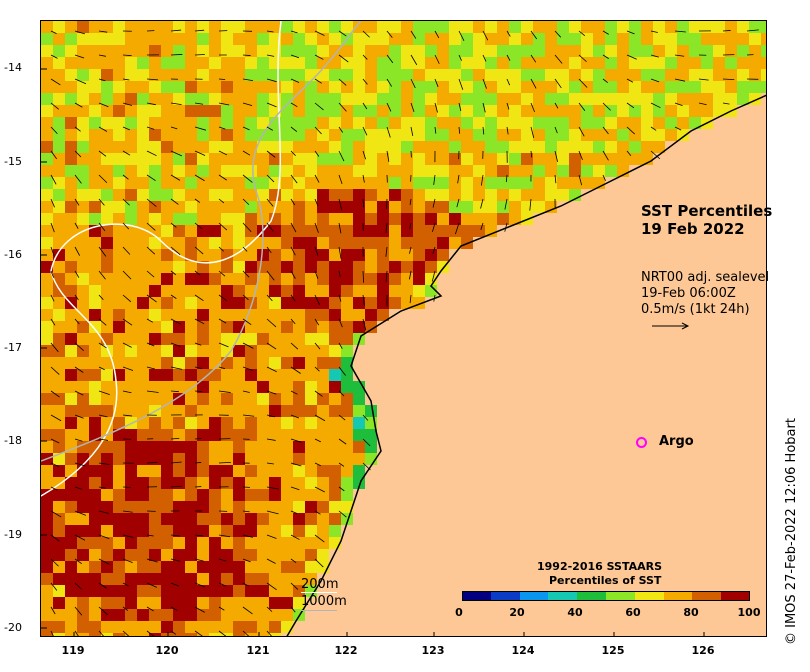  I want to click on colorbar-tick-label: 80, so click(691, 612).